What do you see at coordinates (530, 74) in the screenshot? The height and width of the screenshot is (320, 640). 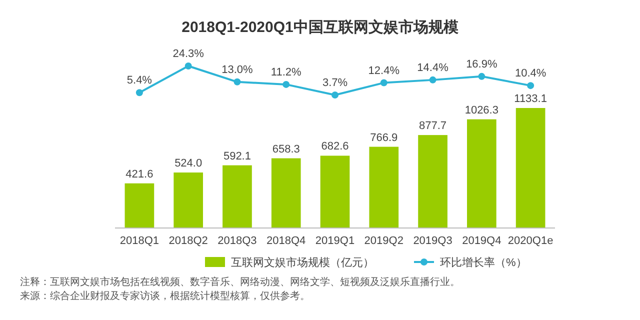 I see `data-label: 10.4%` at bounding box center [530, 74].